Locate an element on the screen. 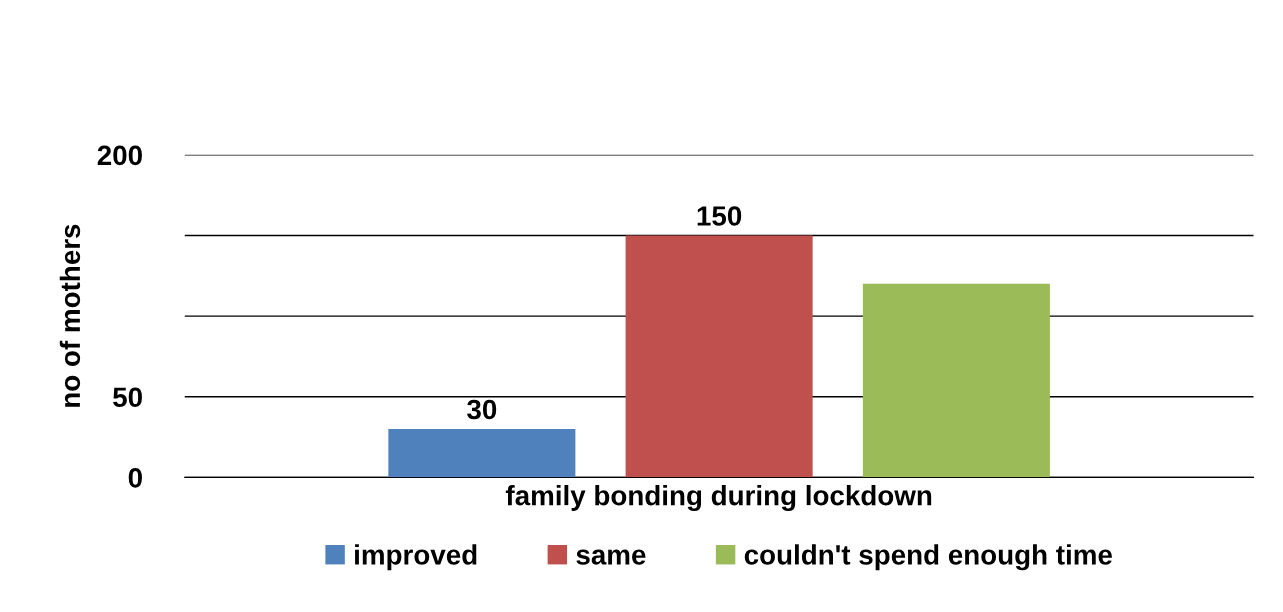 The image size is (1283, 612). legend-label: same is located at coordinates (611, 557).